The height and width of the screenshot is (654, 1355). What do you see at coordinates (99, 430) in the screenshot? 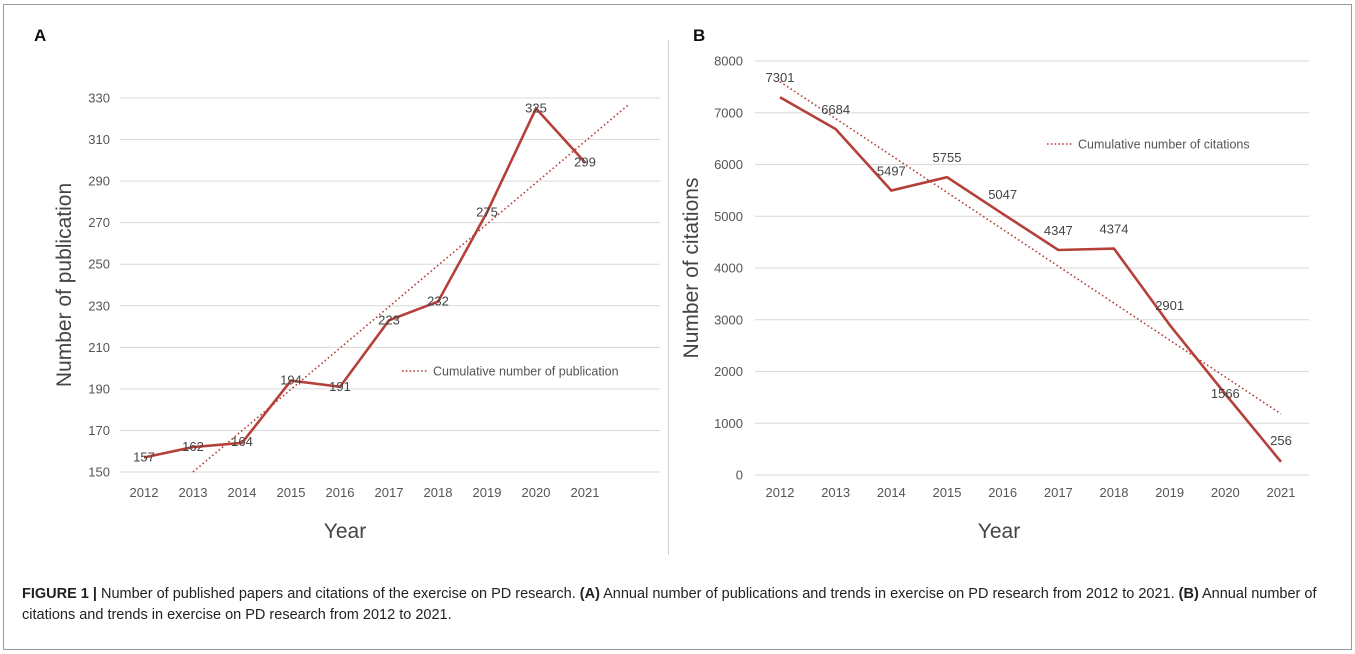
I see `y-tick-label: 170` at bounding box center [99, 430].